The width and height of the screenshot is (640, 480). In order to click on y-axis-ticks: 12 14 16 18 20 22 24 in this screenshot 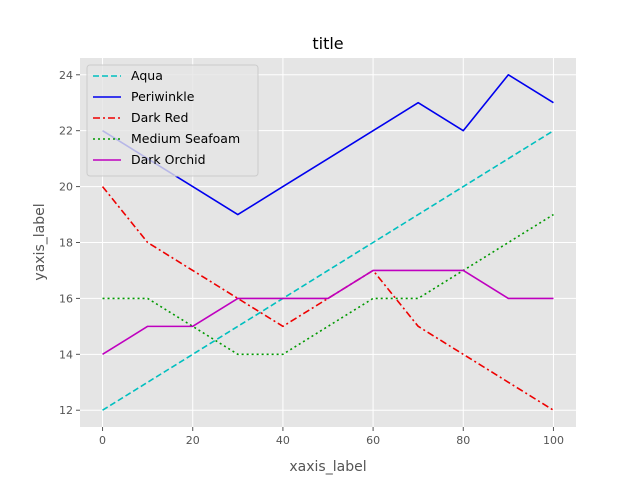, I will do `click(69, 243)`.